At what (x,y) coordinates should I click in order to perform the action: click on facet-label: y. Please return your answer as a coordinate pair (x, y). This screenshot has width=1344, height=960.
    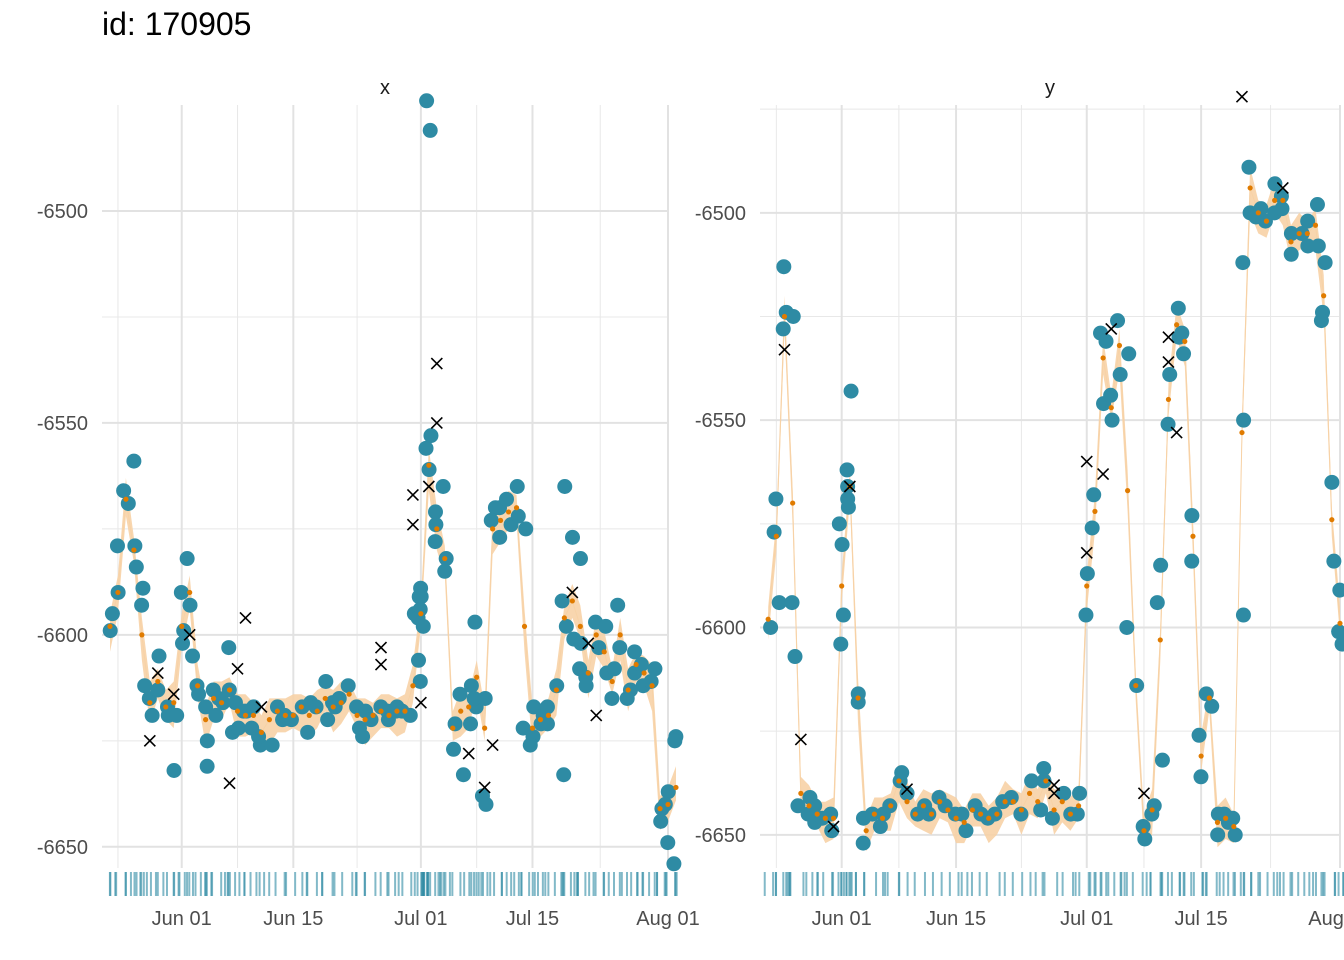
    Looking at the image, I should click on (1050, 88).